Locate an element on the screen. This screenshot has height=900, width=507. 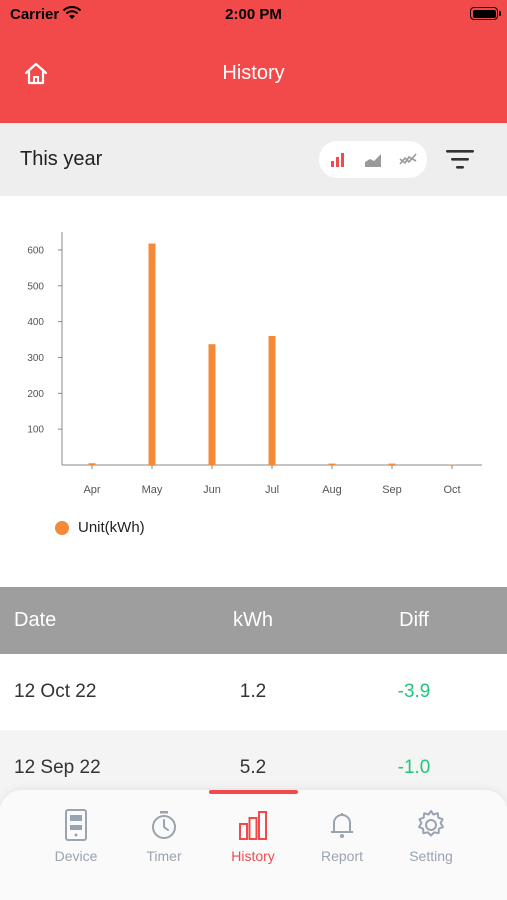
timer-icon is located at coordinates (164, 825).